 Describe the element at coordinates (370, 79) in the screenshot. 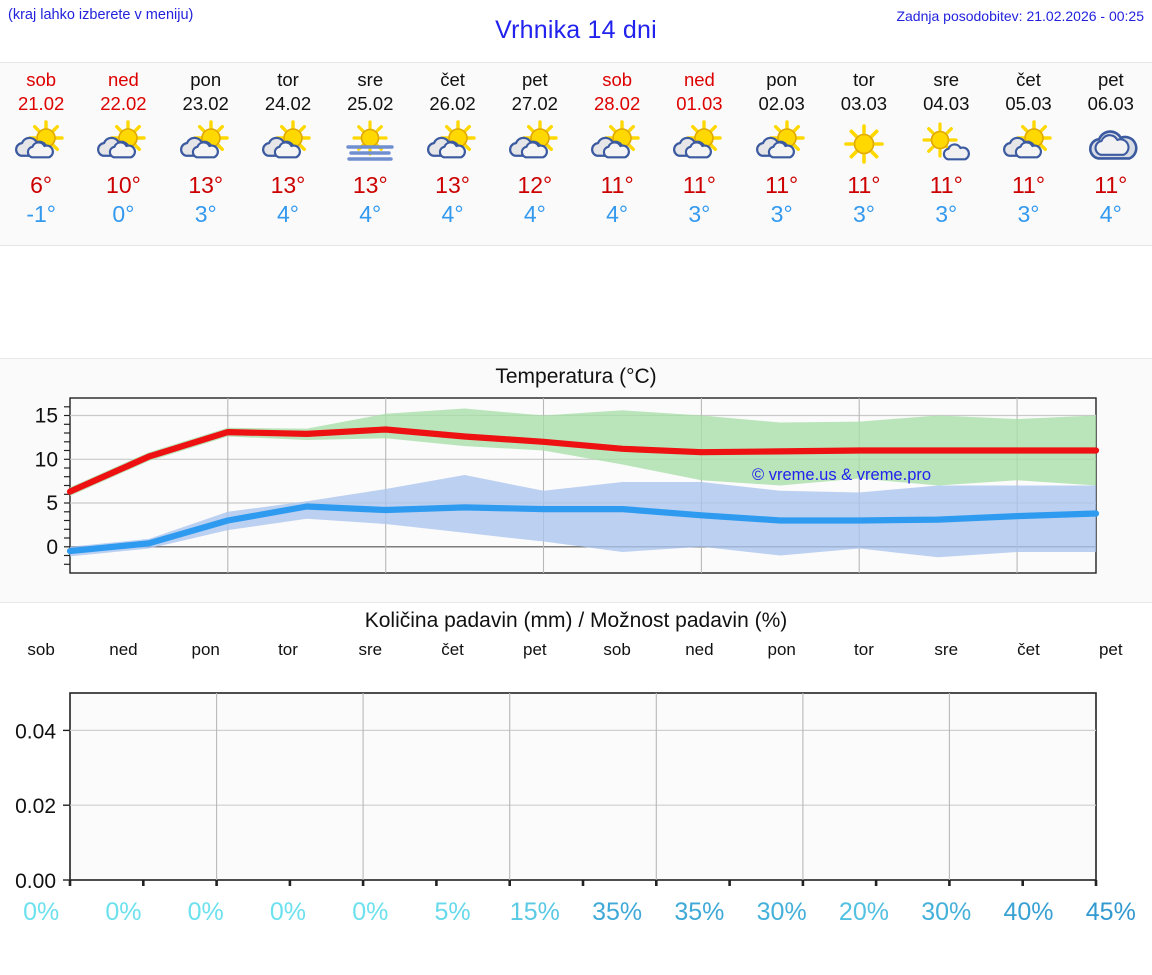

I see `day-name-label: sre` at that location.